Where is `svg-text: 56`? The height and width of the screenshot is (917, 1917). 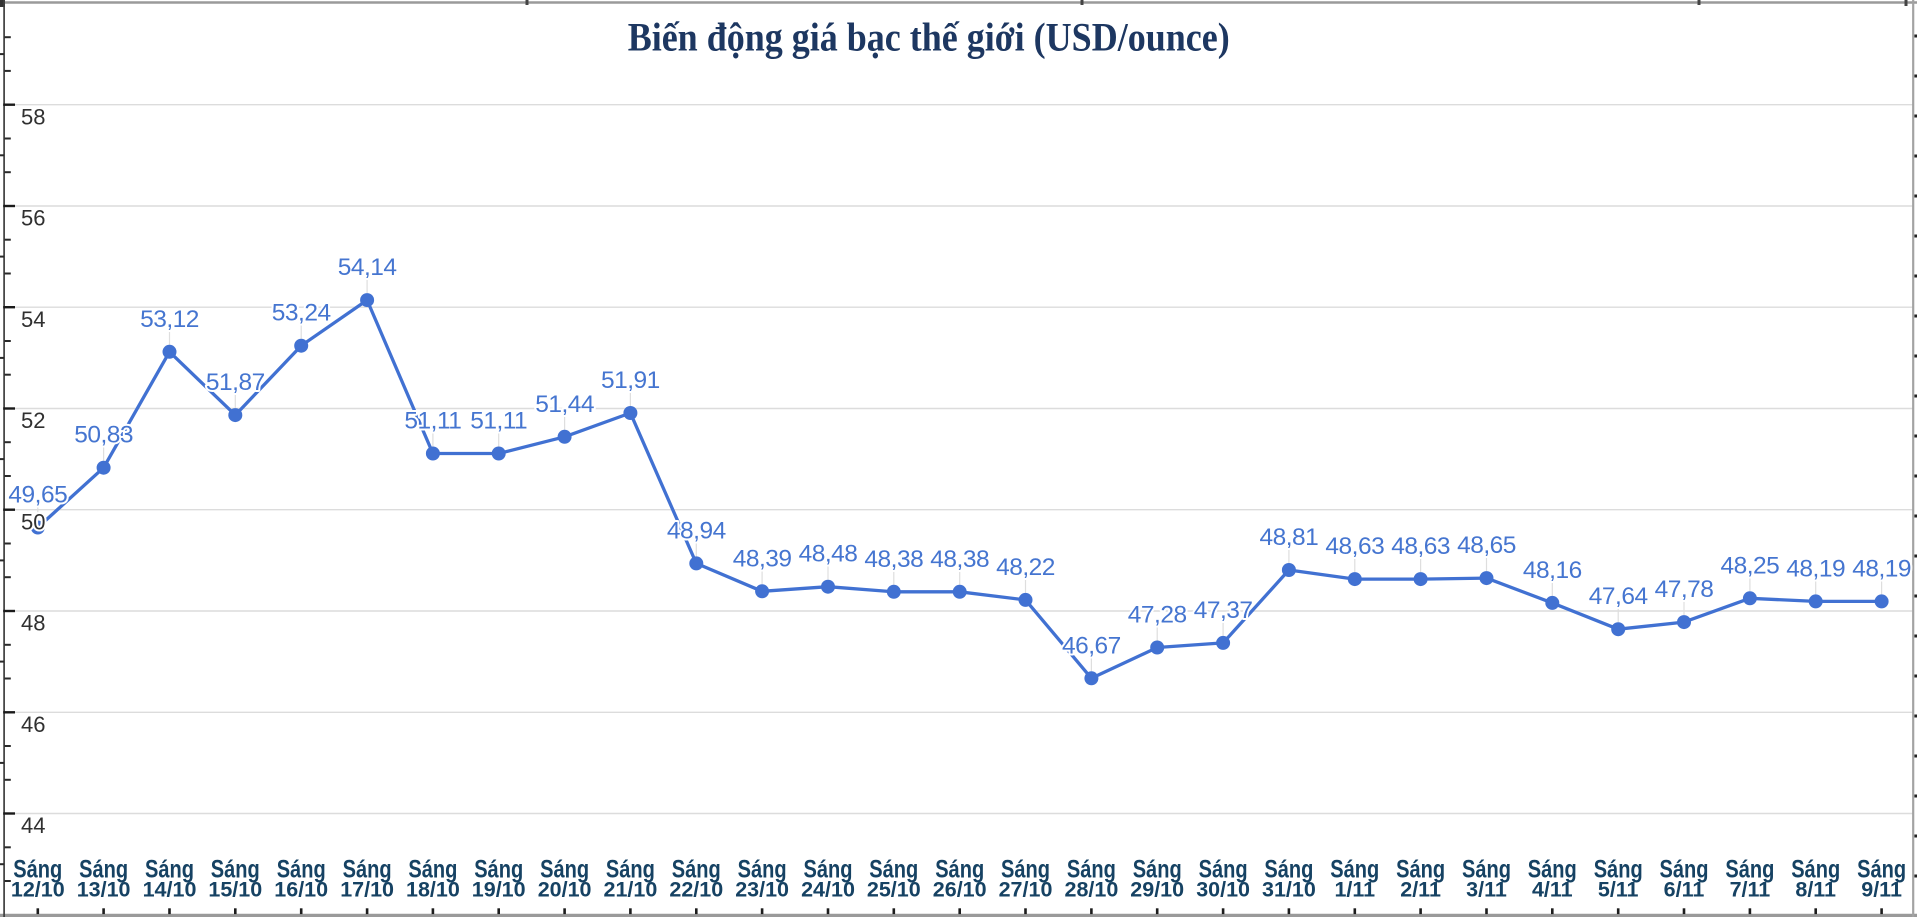 svg-text: 56 is located at coordinates (33, 218).